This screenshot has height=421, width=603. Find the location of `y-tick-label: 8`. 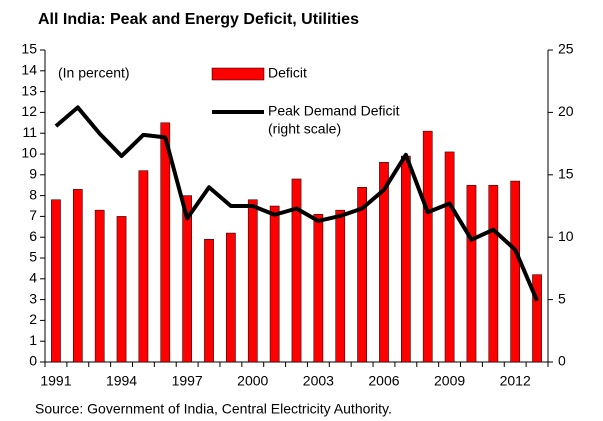

y-tick-label: 8 is located at coordinates (33, 194).